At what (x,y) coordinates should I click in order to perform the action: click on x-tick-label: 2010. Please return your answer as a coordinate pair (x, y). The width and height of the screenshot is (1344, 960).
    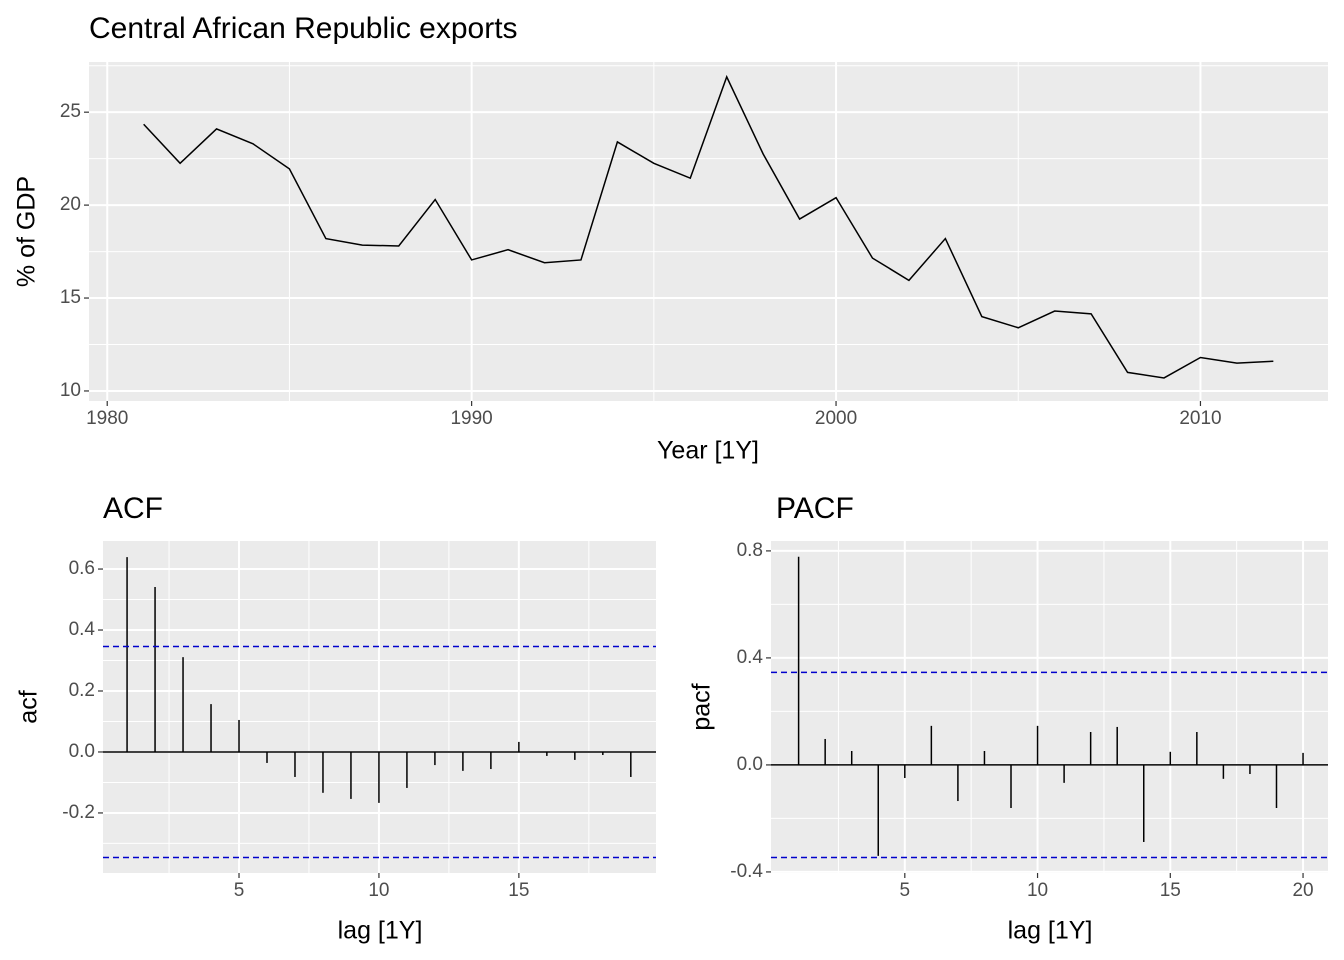
    Looking at the image, I should click on (1200, 418).